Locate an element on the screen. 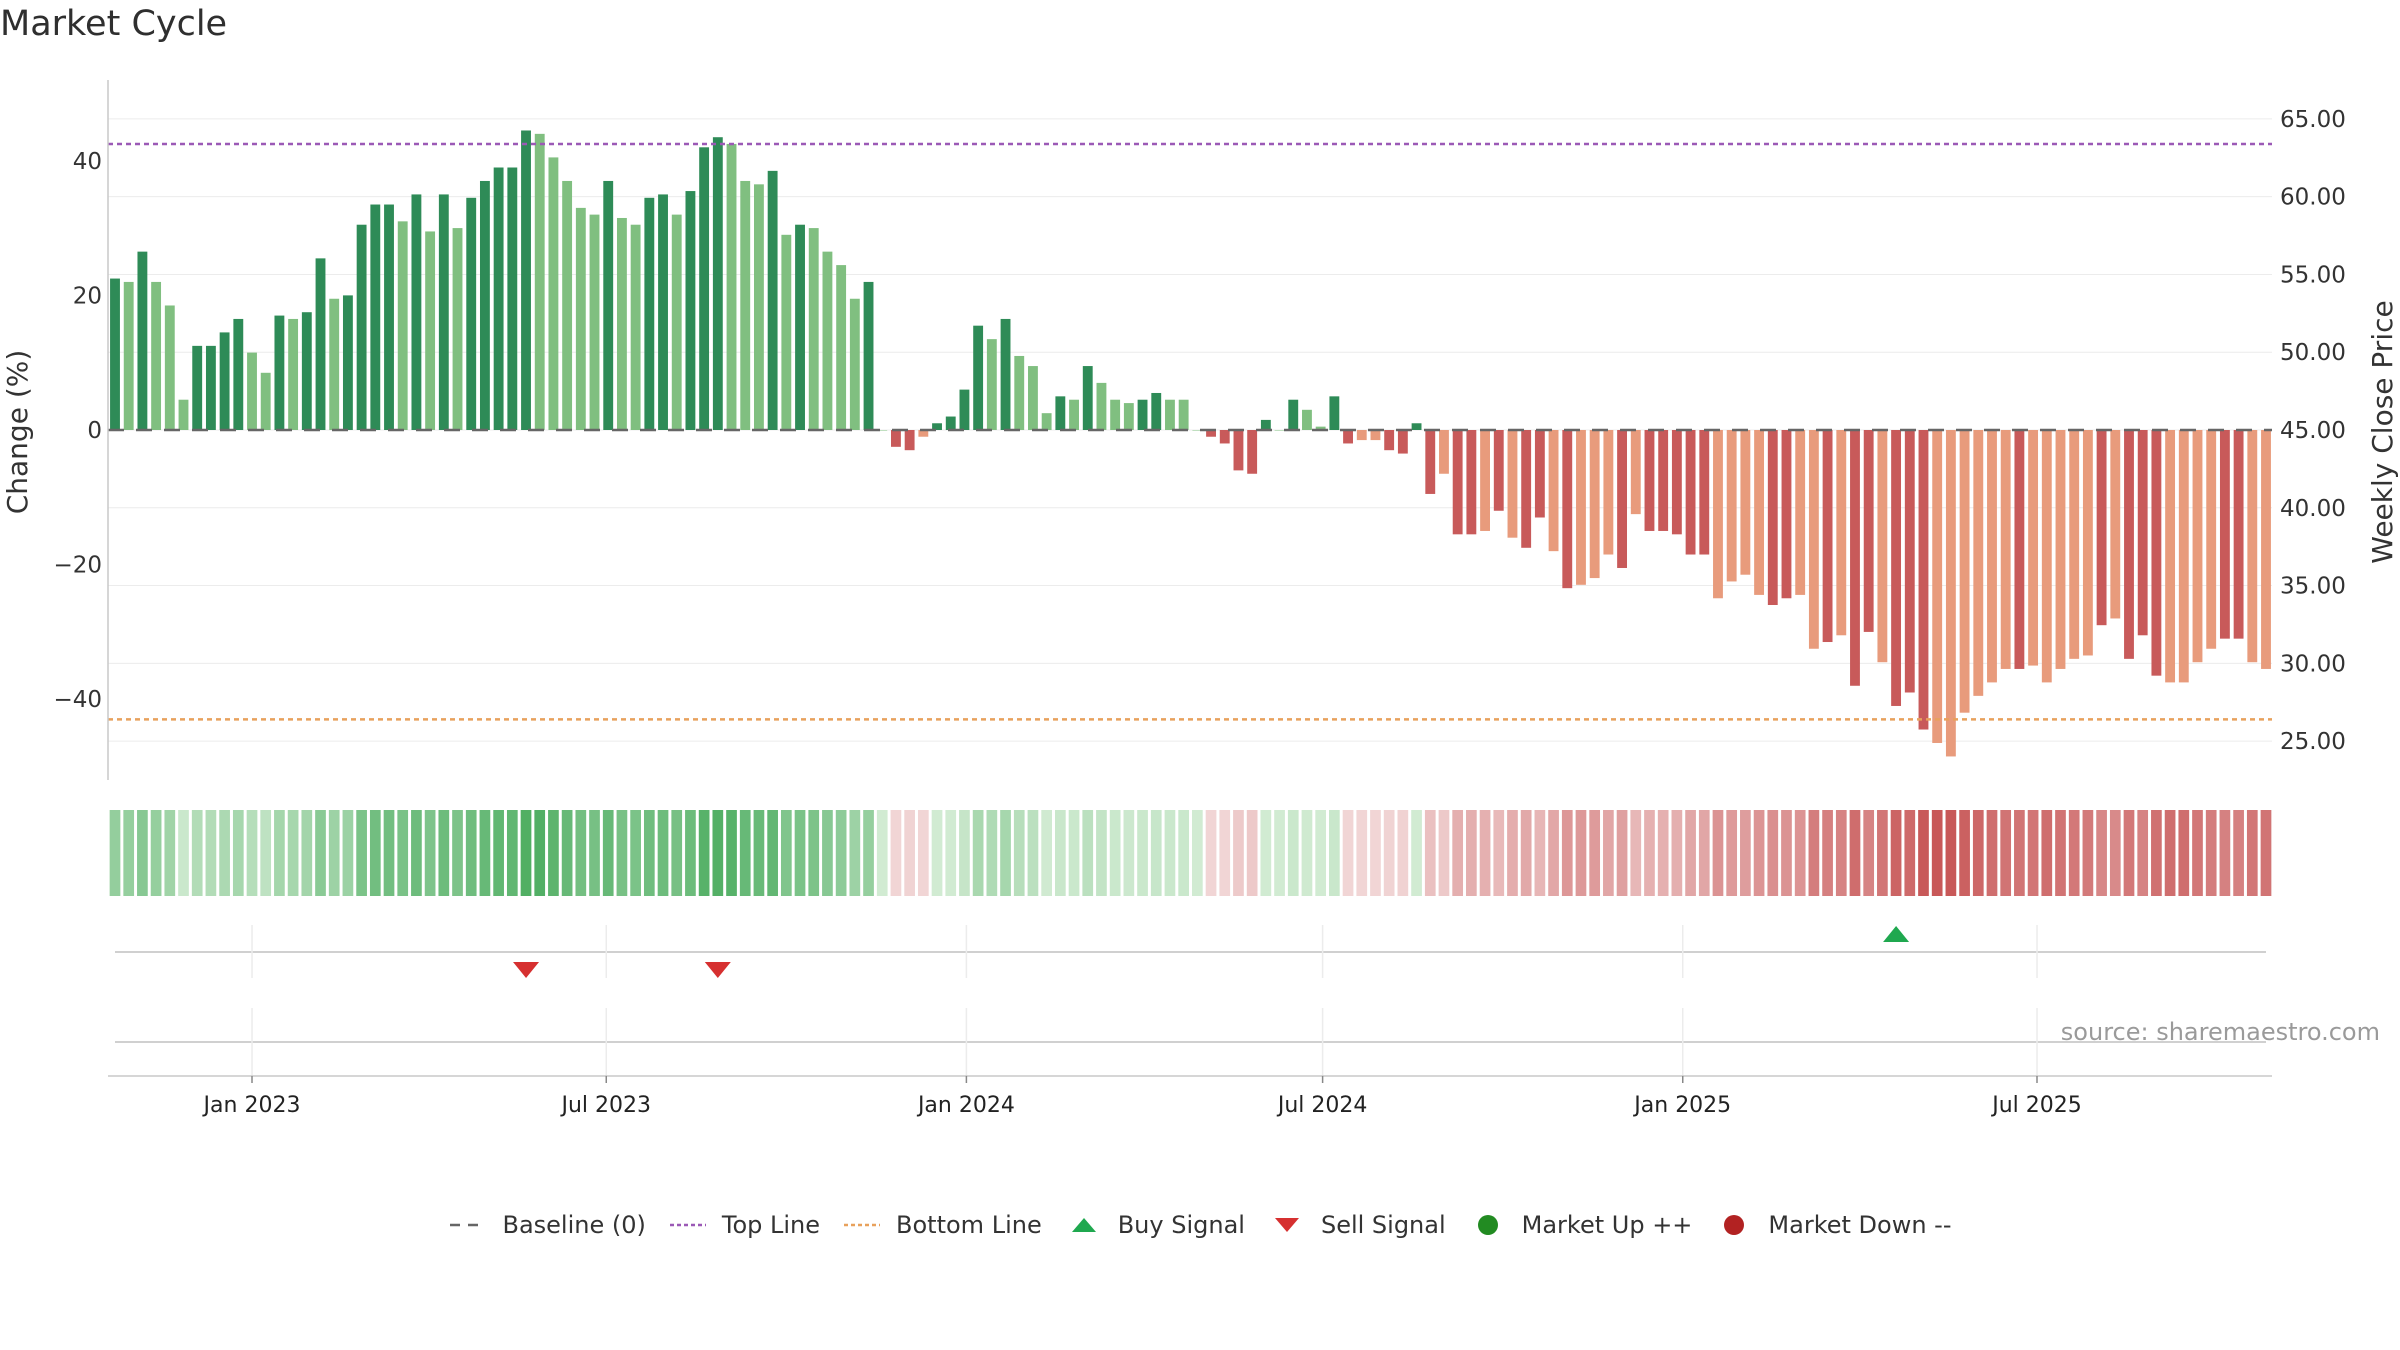 The width and height of the screenshot is (2400, 1350). triangle-down-red-icon is located at coordinates (1286, 1225).